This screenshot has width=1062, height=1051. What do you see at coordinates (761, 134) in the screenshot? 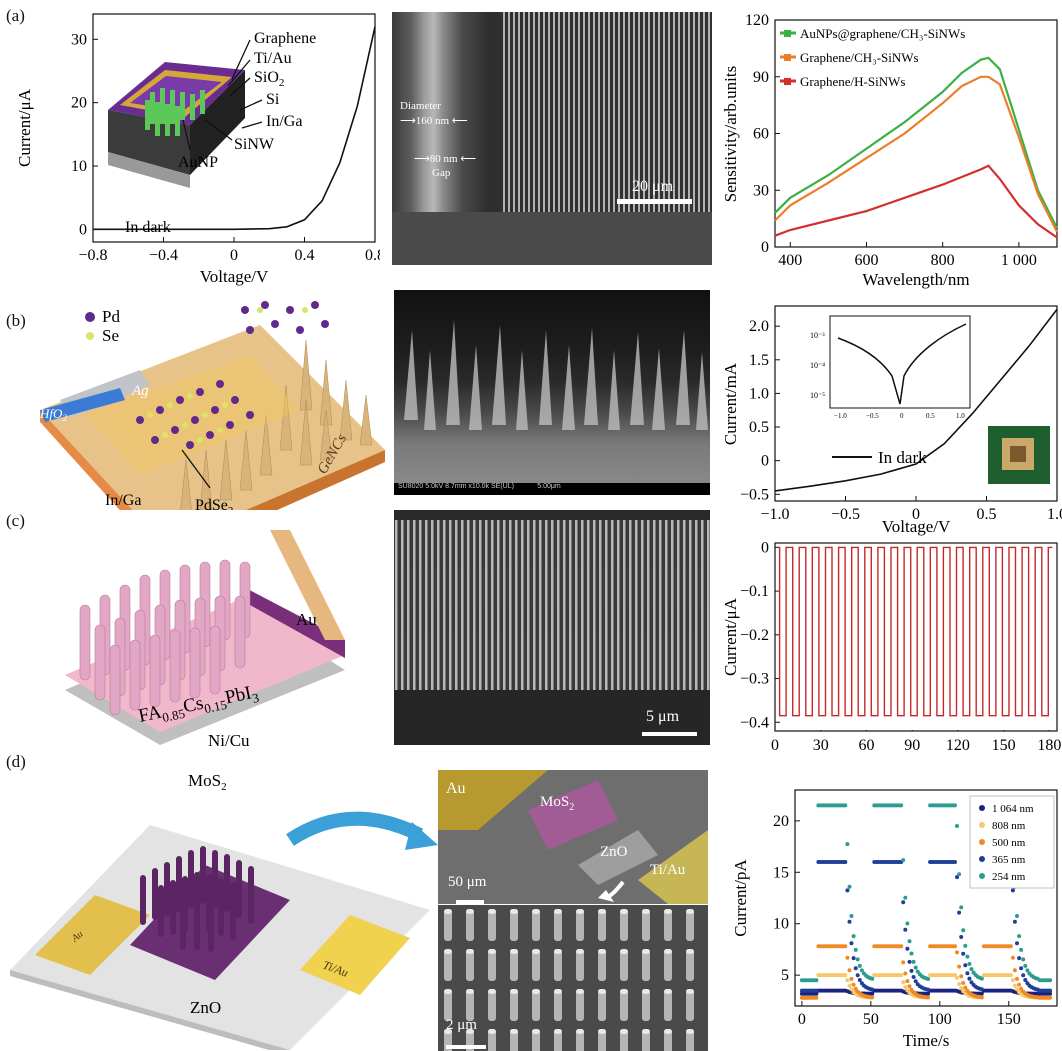
I see `y-tick-label: 60` at bounding box center [761, 134].